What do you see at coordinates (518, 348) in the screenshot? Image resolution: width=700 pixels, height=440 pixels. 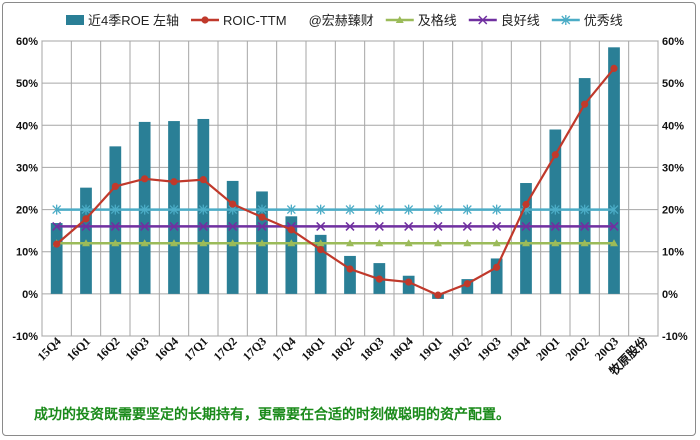 I see `x-tick-label: 19Q4` at bounding box center [518, 348].